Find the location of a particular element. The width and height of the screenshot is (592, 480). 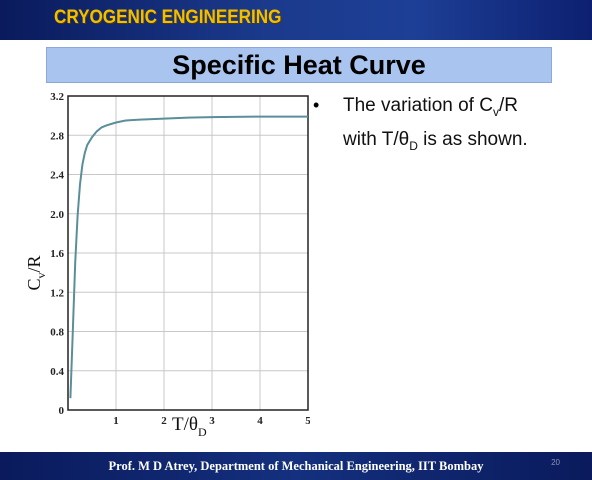

x-tick-label: 1 is located at coordinates (116, 421).